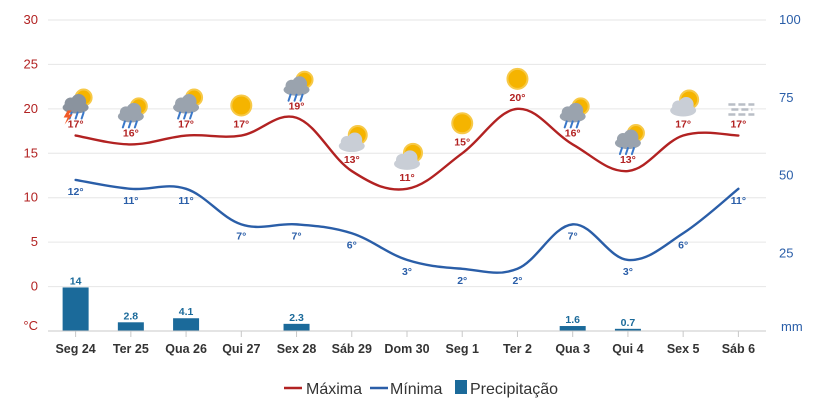 The width and height of the screenshot is (829, 408). I want to click on precip-label: 1.6, so click(572, 320).